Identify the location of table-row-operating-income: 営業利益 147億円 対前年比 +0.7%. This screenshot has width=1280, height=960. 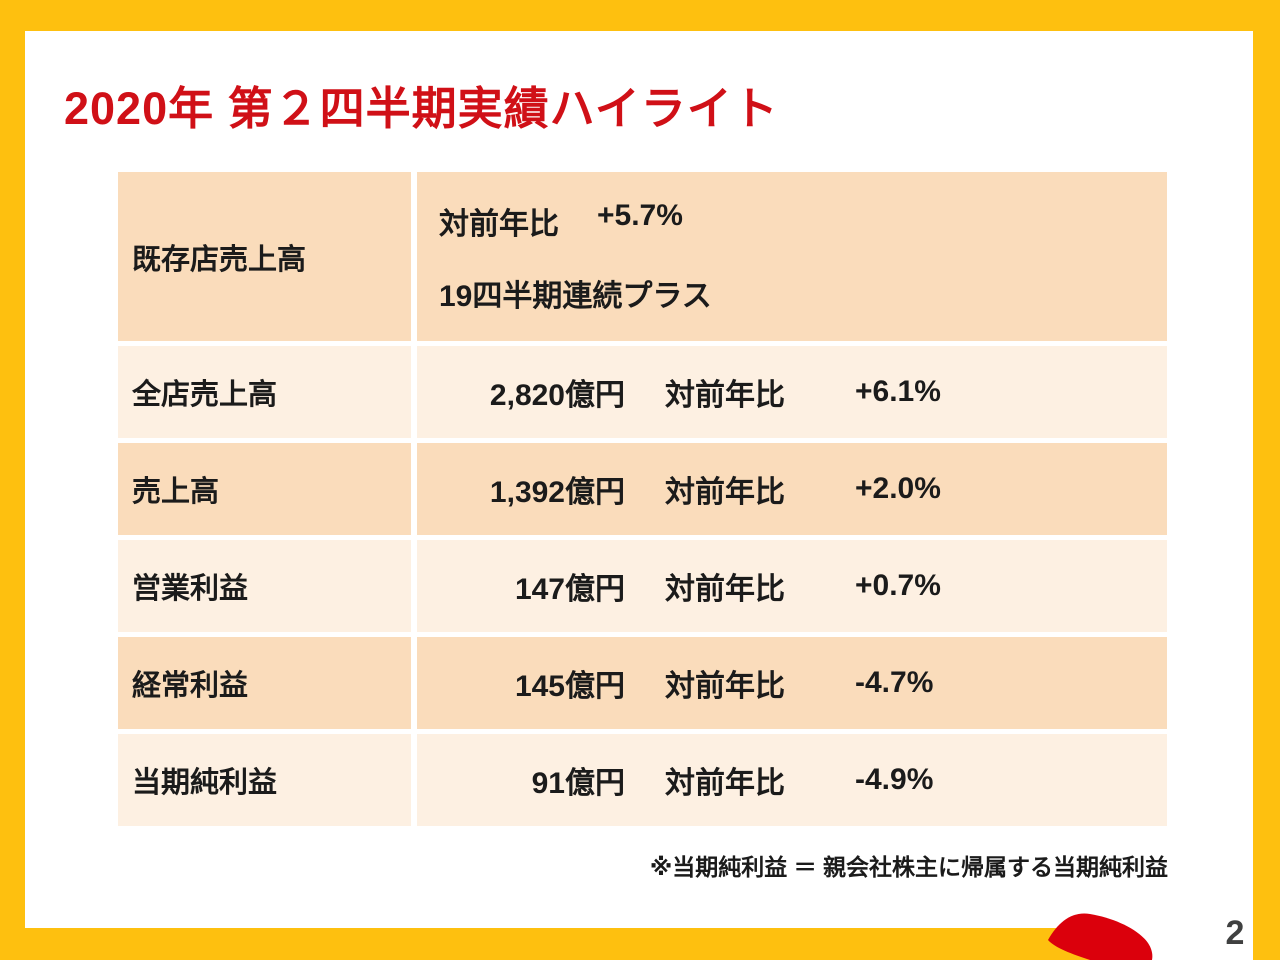
(642, 586).